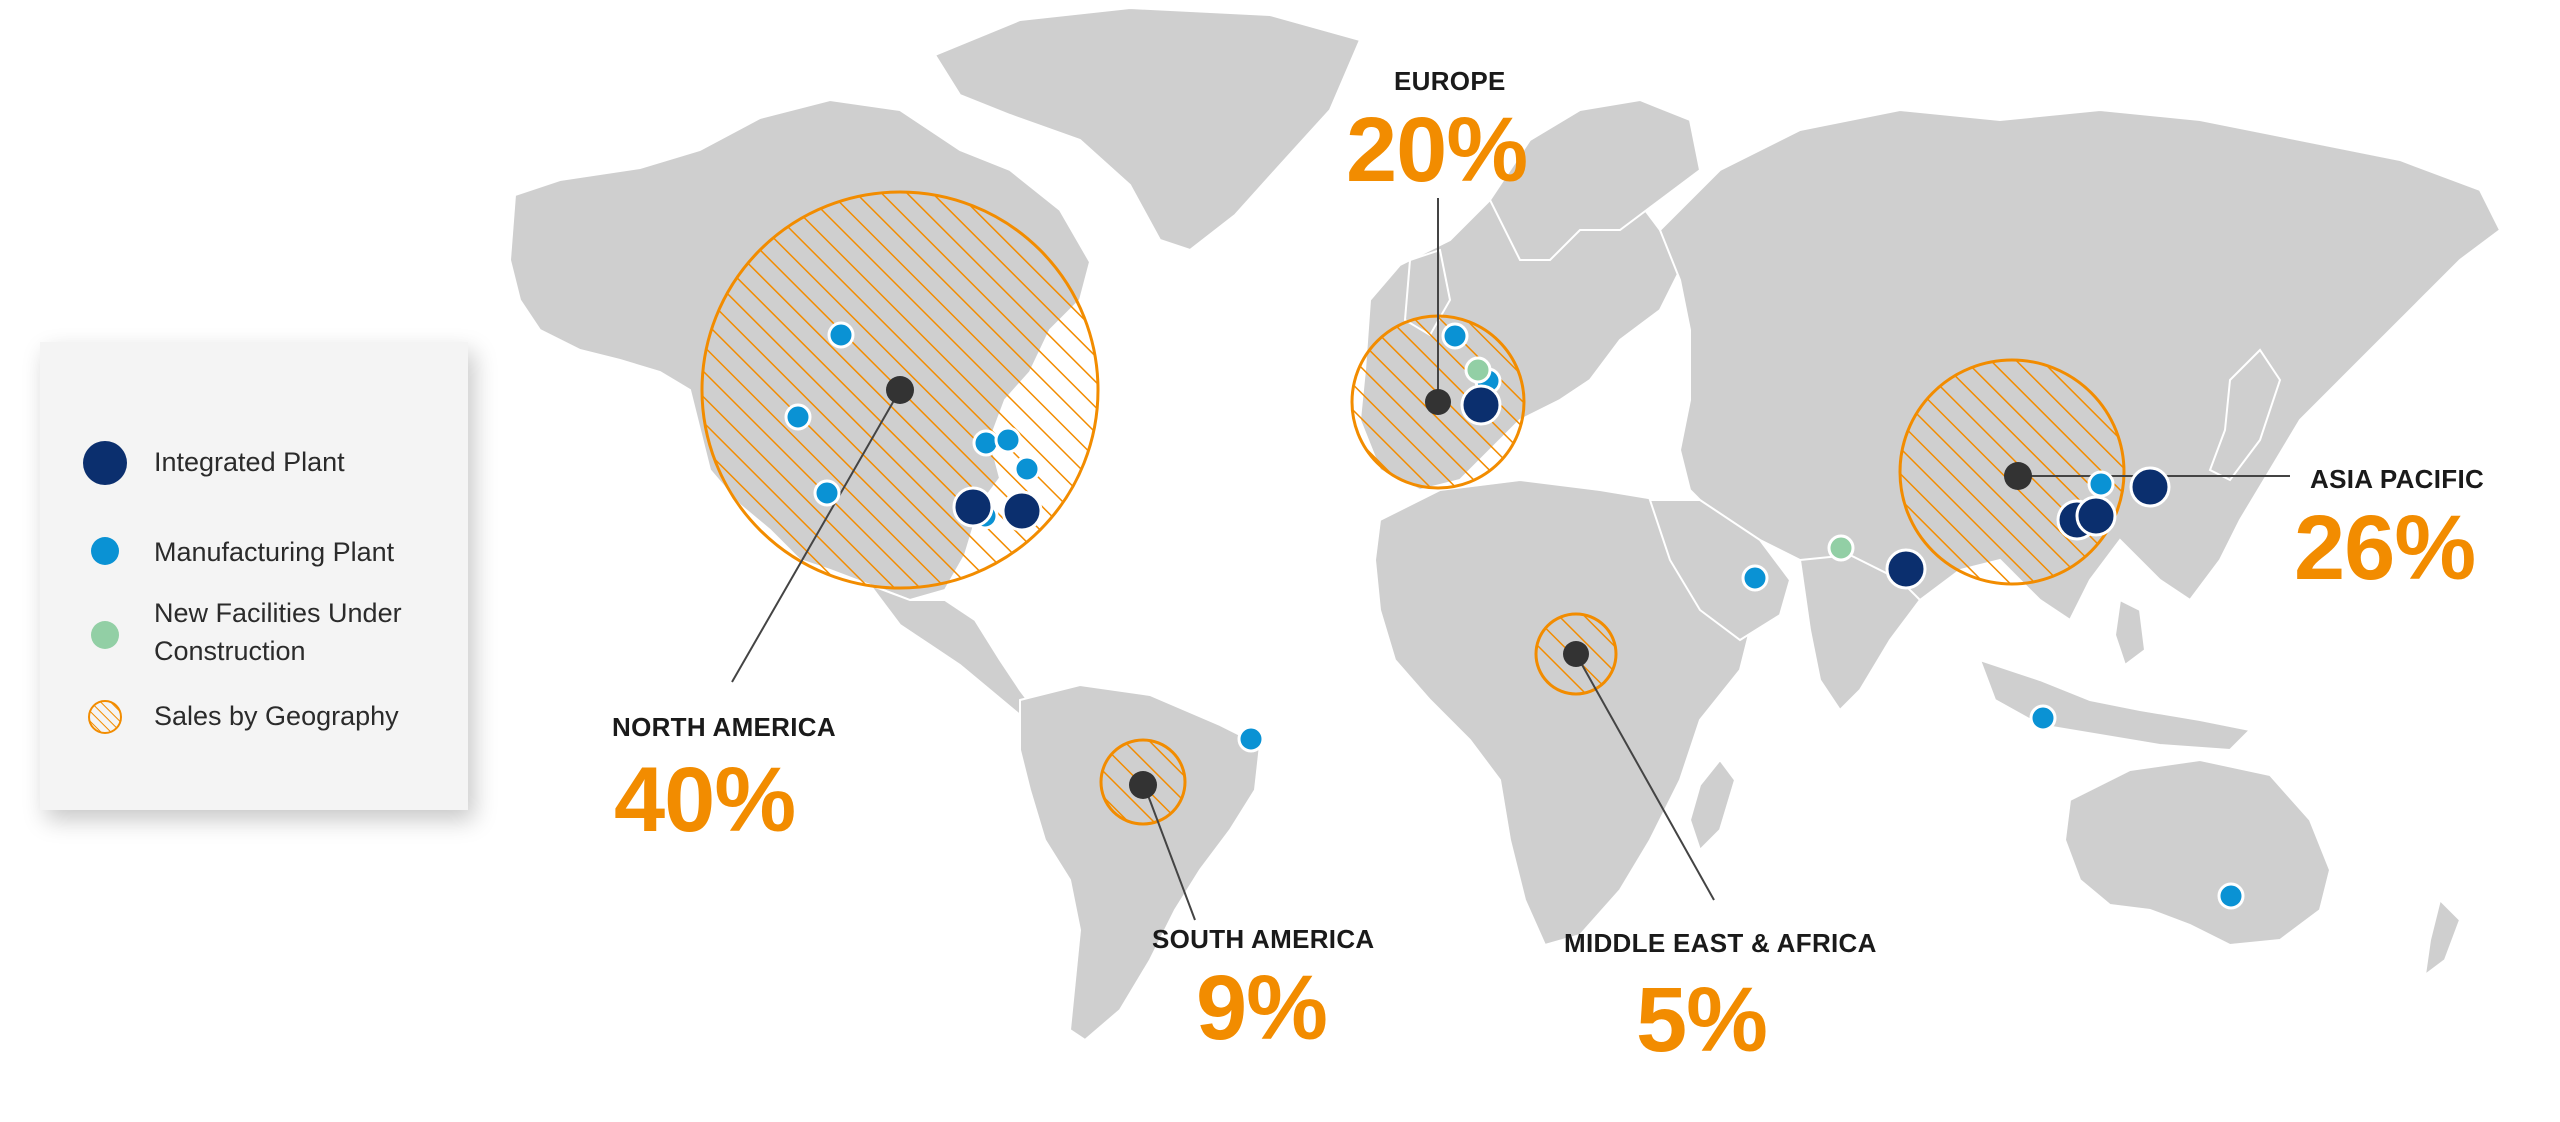  I want to click on new-facilities, so click(1659, 459).